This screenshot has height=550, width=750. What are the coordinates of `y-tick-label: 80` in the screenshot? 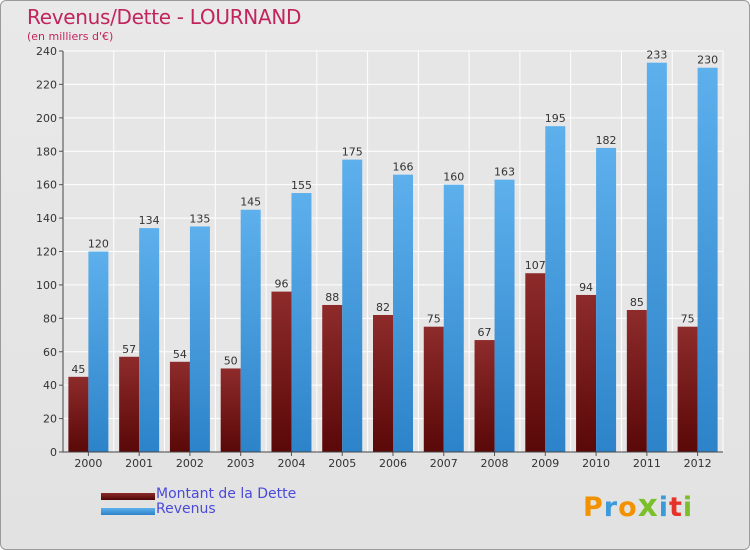 It's located at (50, 318).